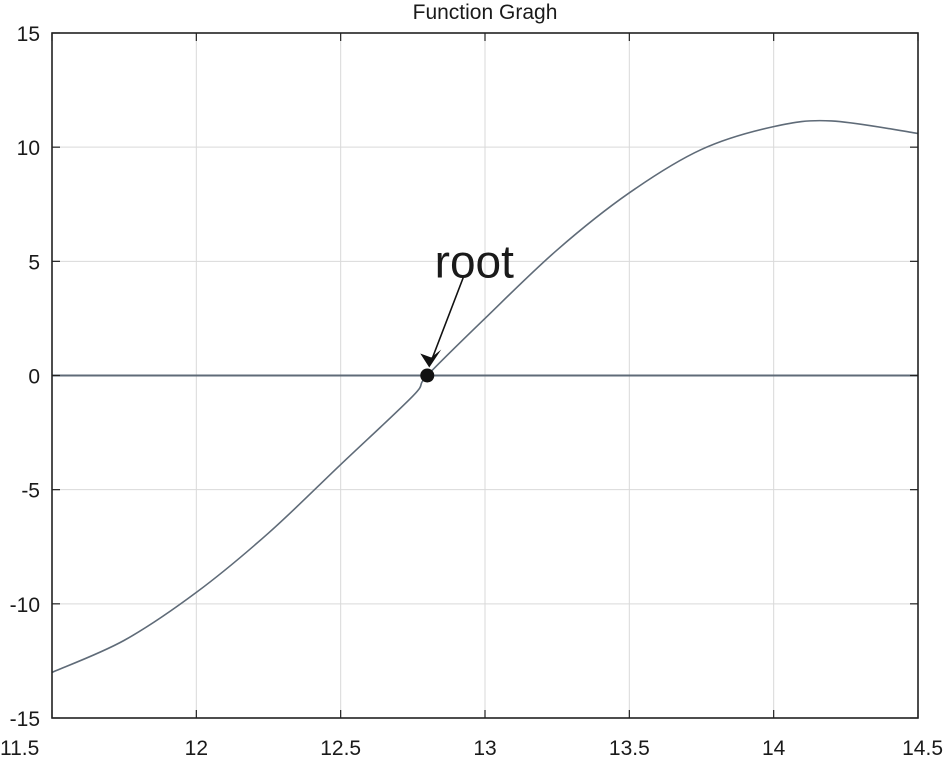  I want to click on x-tick-label: 12, so click(196, 748).